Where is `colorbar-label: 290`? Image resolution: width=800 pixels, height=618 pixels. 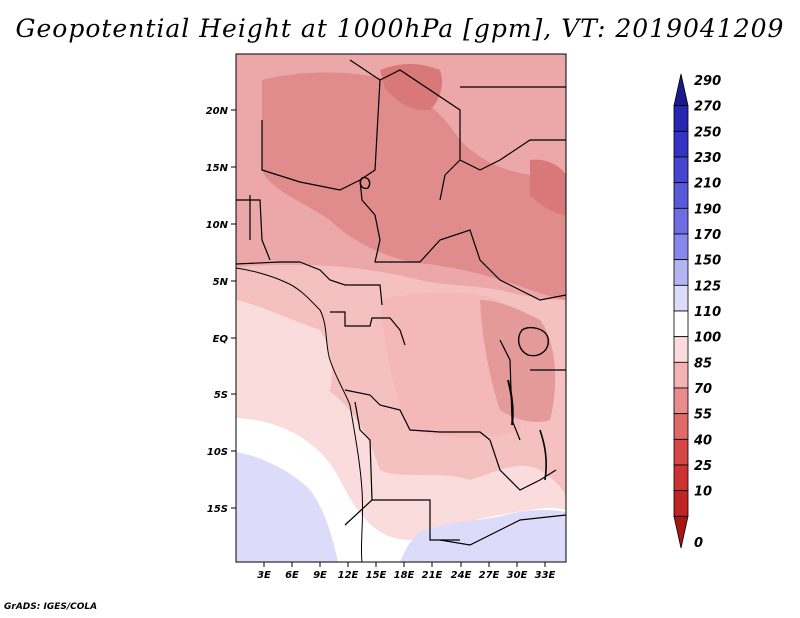
colorbar-label: 290 is located at coordinates (707, 81).